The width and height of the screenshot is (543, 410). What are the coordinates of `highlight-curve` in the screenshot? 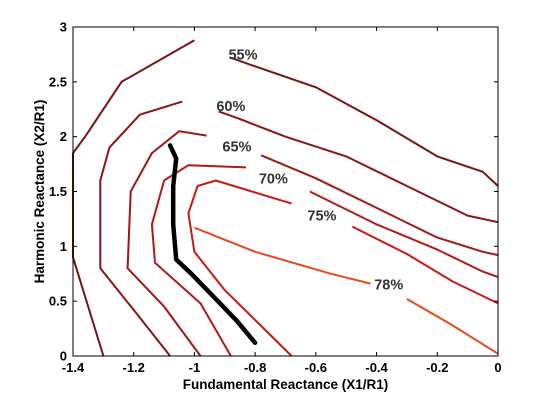 It's located at (212, 244).